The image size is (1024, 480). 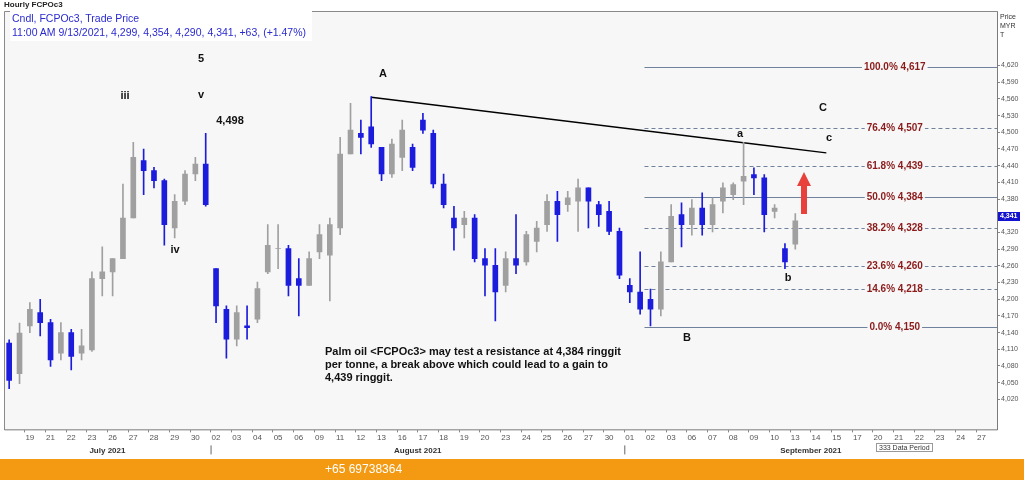 What do you see at coordinates (402, 438) in the screenshot?
I see `x-tick-label: 16` at bounding box center [402, 438].